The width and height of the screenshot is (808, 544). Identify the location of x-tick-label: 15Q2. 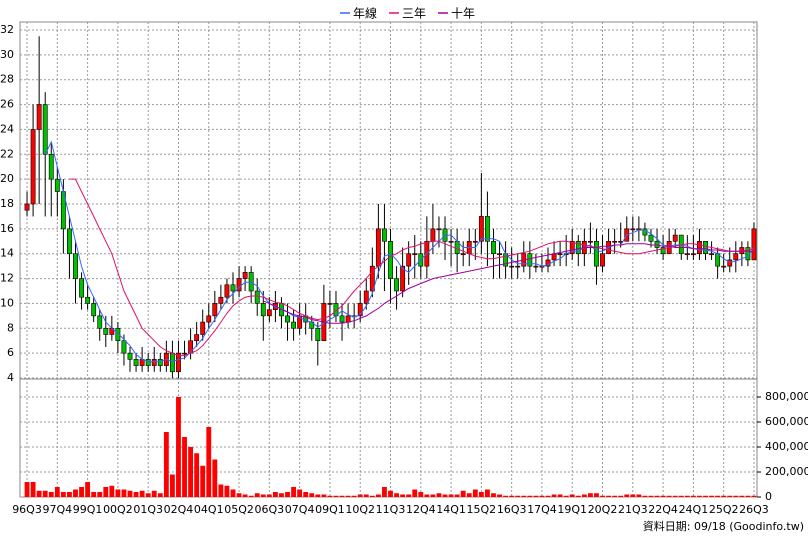
(482, 509).